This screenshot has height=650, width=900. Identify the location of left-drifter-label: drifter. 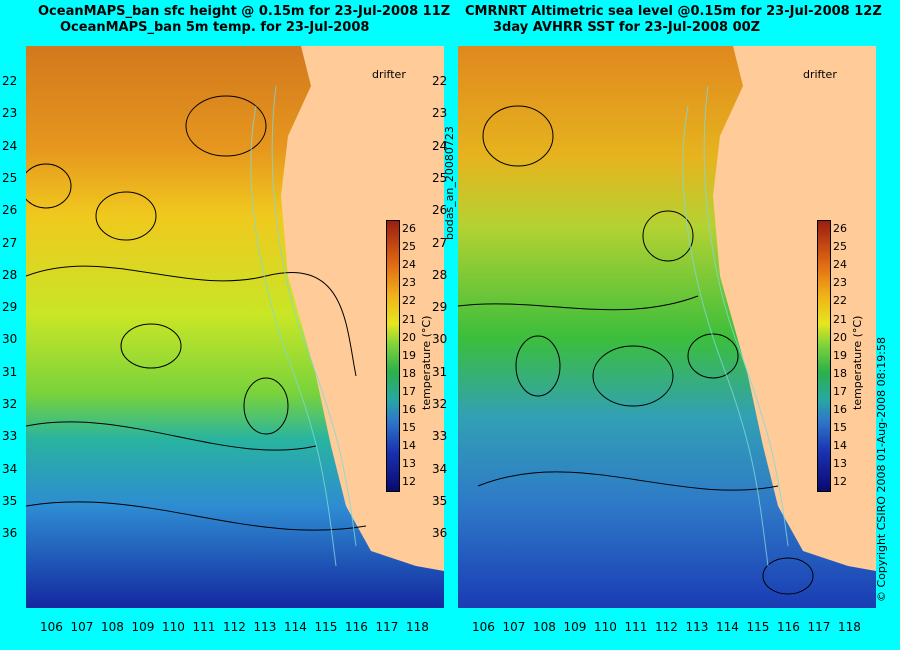
(389, 74).